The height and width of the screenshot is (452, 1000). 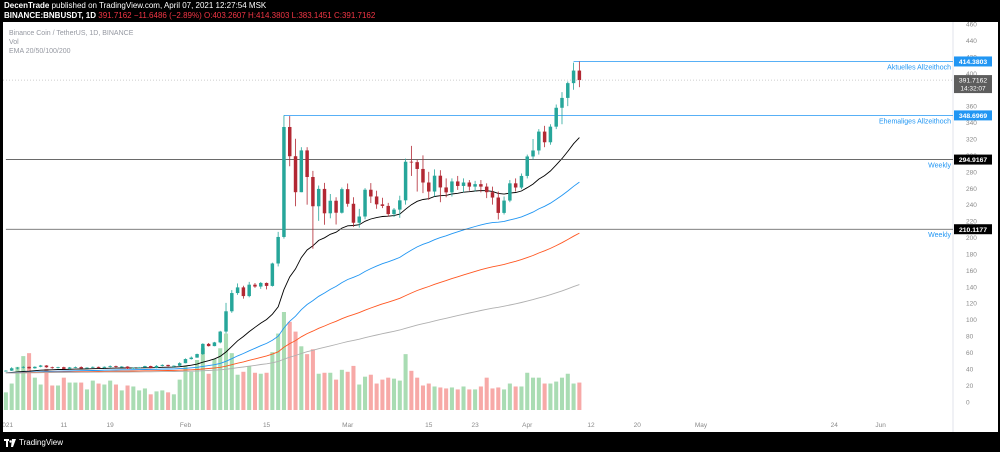 I want to click on y-tick-label: 80, so click(x=970, y=337).